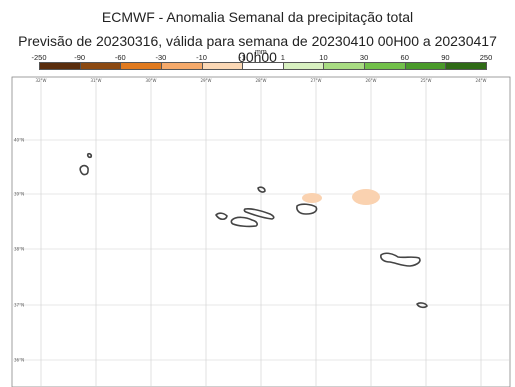  I want to click on latitude-label: 40°N, so click(19, 140).